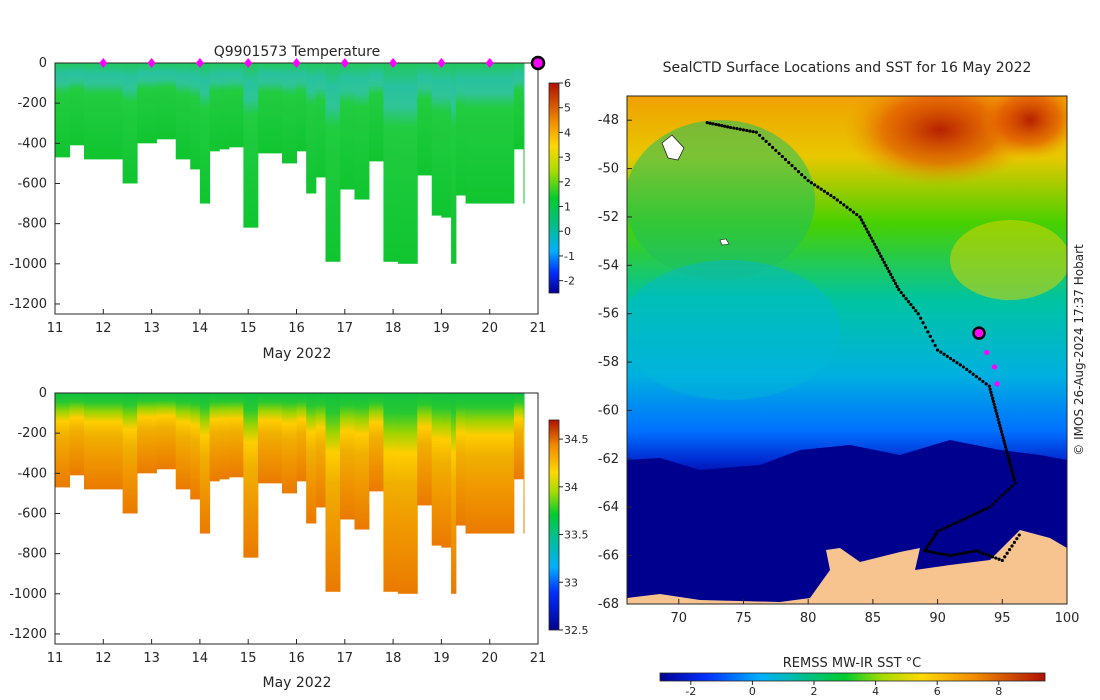 This screenshot has height=700, width=1100. Describe the element at coordinates (32, 183) in the screenshot. I see `y-tick-label: -600` at that location.